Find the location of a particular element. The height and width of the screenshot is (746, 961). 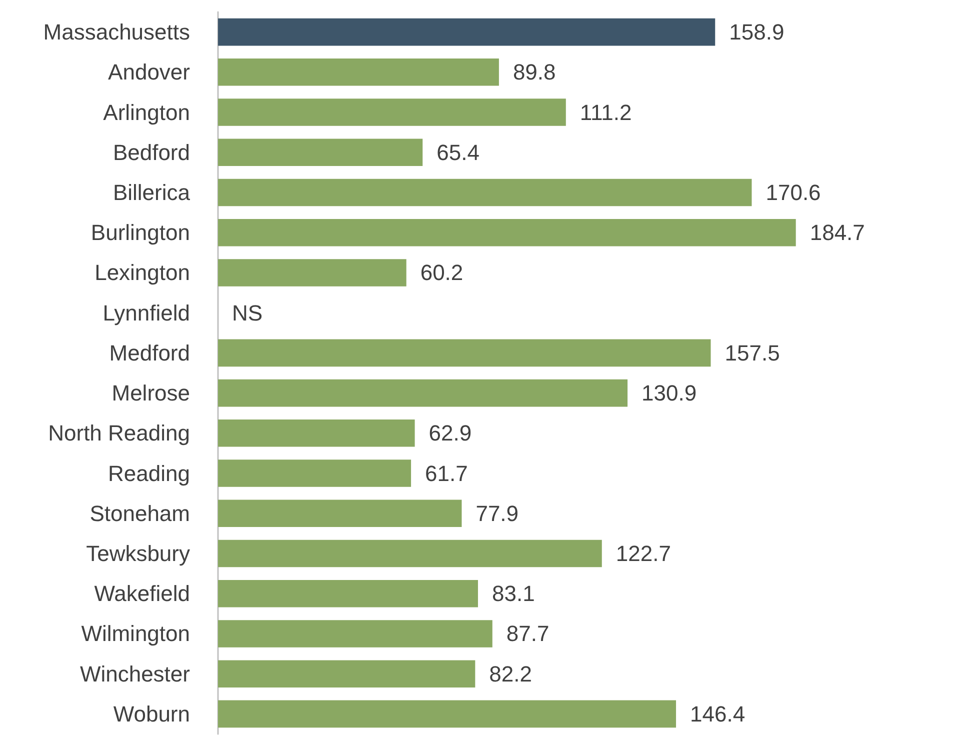

y-tick-label: Reading is located at coordinates (149, 473).